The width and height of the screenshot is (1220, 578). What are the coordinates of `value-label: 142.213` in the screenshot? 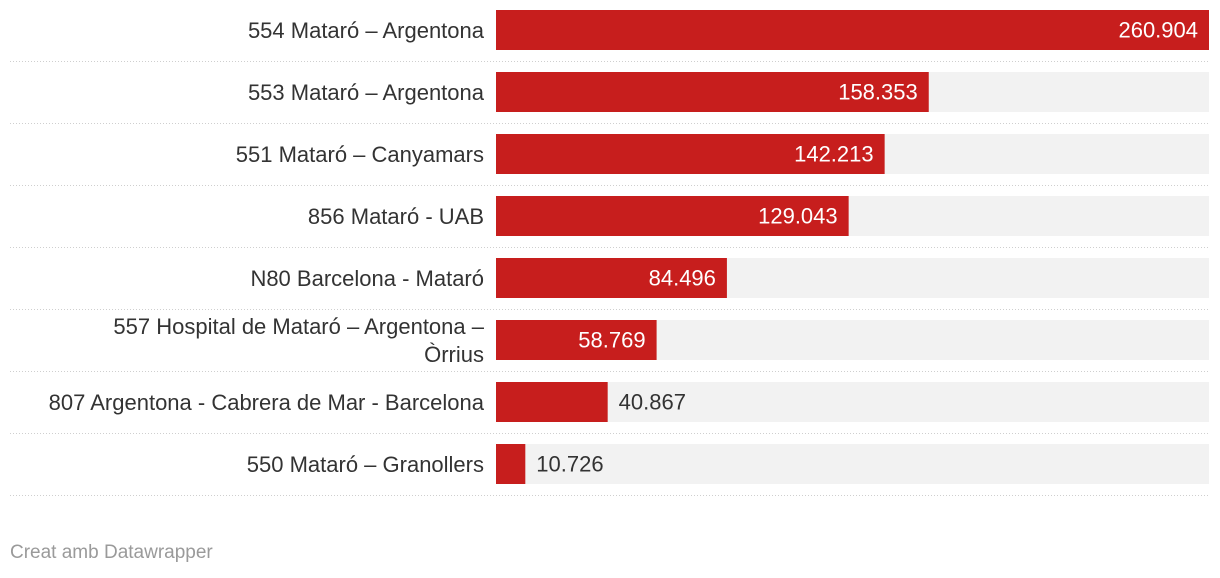 It's located at (834, 154).